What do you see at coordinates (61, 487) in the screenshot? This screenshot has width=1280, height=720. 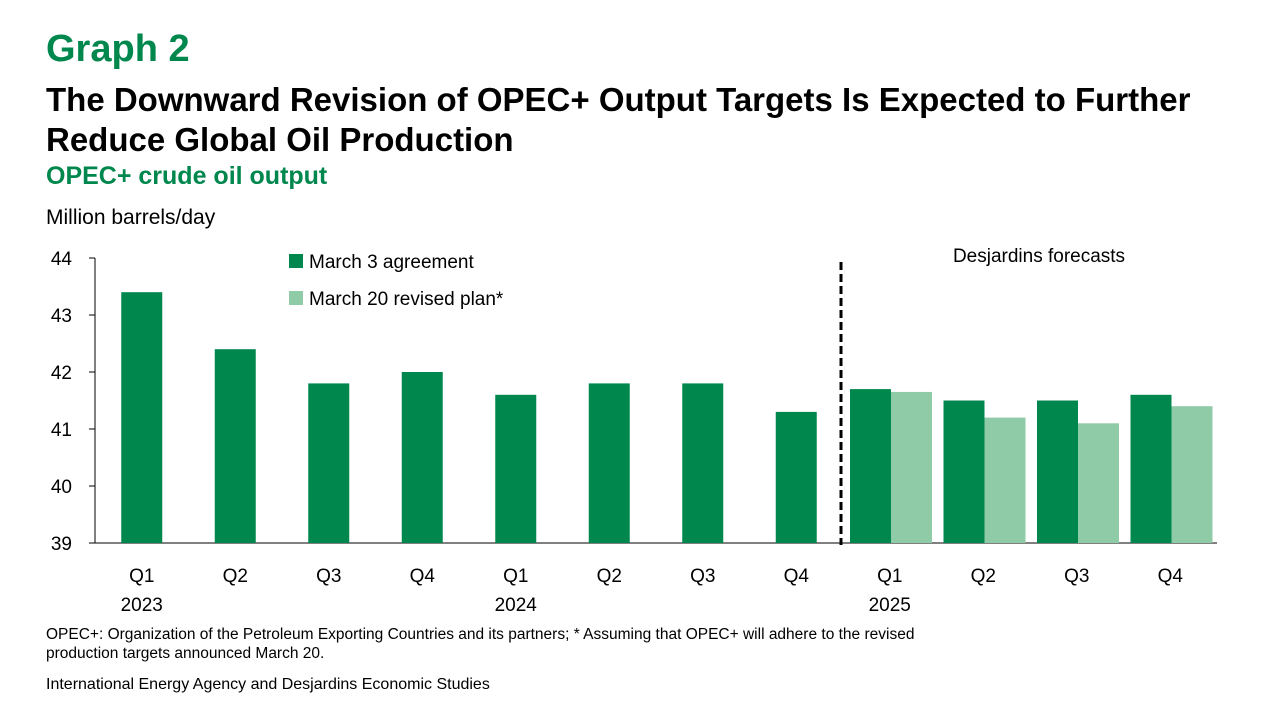 I see `y-tick-label: 40` at bounding box center [61, 487].